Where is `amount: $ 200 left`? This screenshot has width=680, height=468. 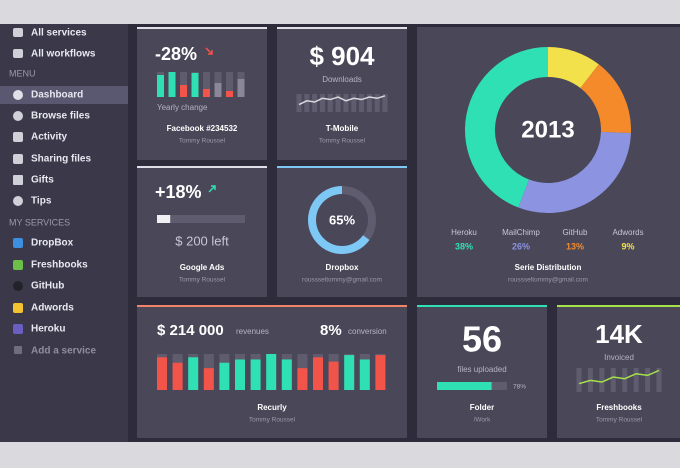 amount: $ 200 left is located at coordinates (202, 240).